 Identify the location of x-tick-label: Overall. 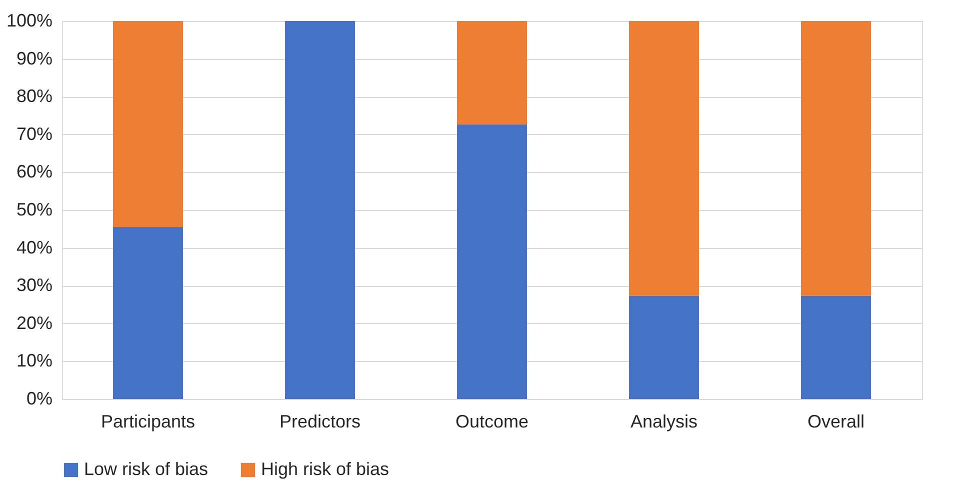
(836, 422).